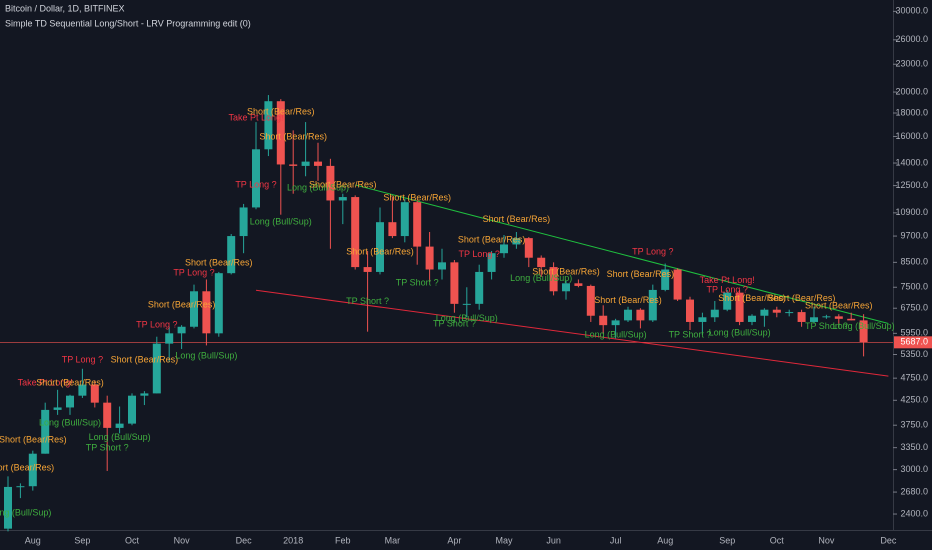  I want to click on x-tick-label: May, so click(504, 540).